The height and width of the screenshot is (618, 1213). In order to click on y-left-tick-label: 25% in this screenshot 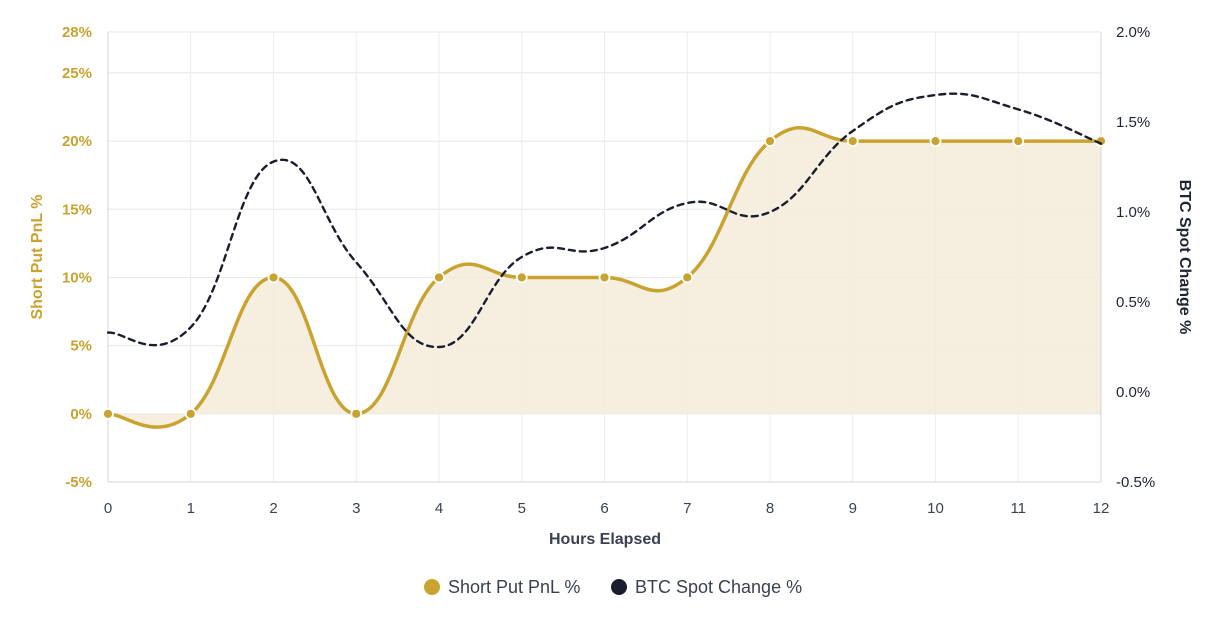, I will do `click(77, 73)`.